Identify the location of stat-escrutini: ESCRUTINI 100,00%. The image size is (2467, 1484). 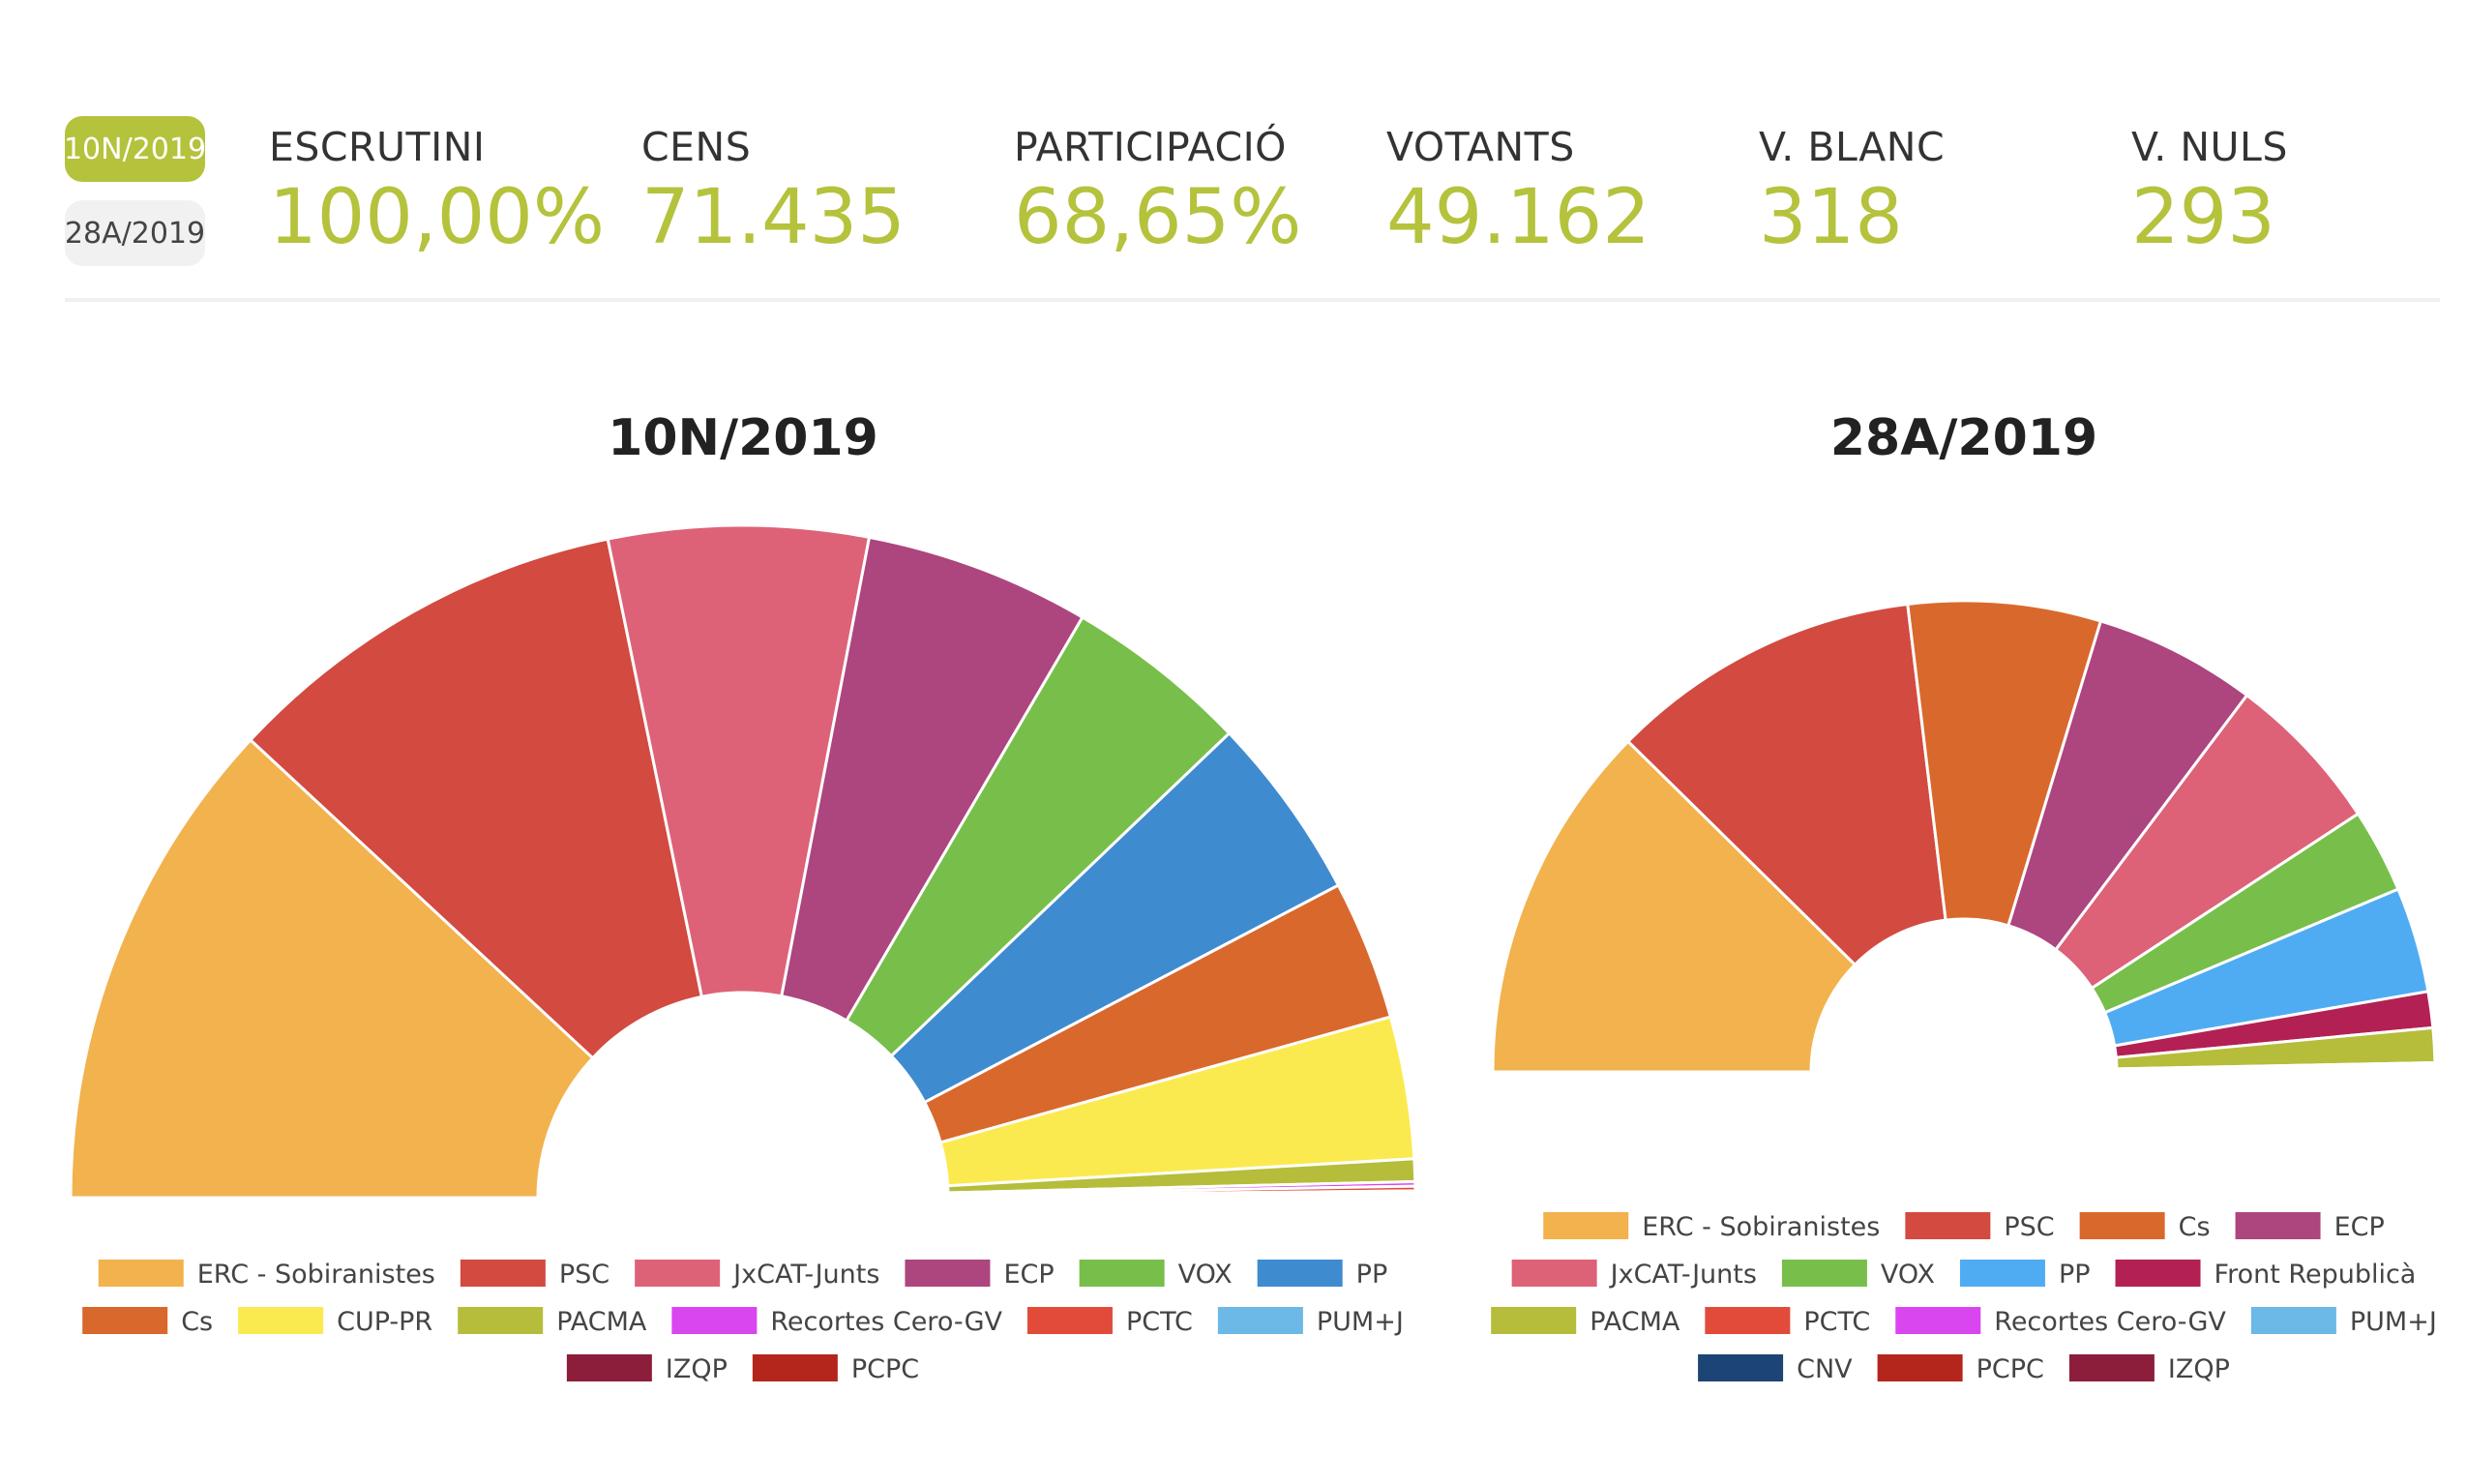
(437, 192).